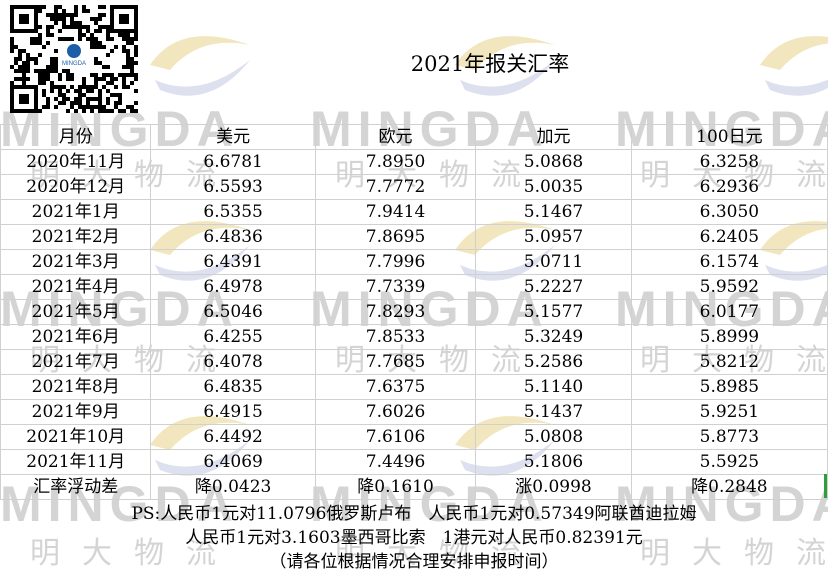  I want to click on rate-cell: 6.4255, so click(233, 337).